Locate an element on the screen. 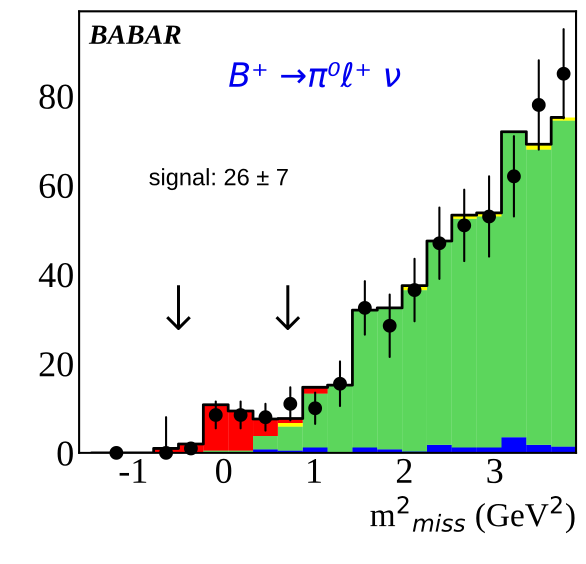  y-tick-label: 20 is located at coordinates (56, 364).